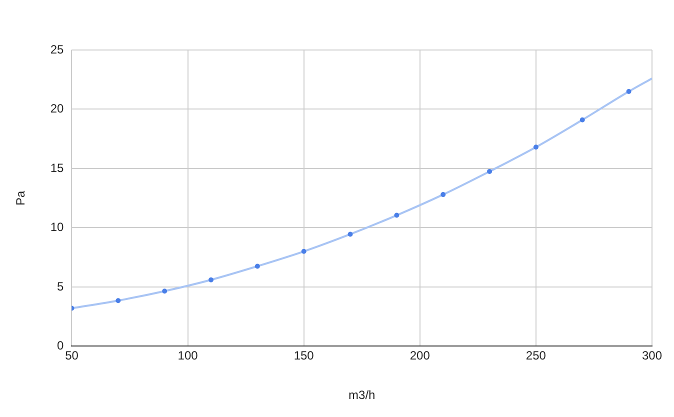 The width and height of the screenshot is (674, 417). What do you see at coordinates (188, 355) in the screenshot?
I see `x-tick-label: 100` at bounding box center [188, 355].